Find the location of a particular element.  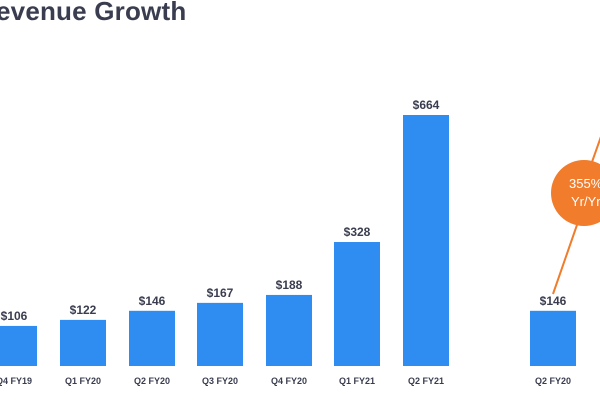

x-tick-label: Q1 FY21 is located at coordinates (357, 381).